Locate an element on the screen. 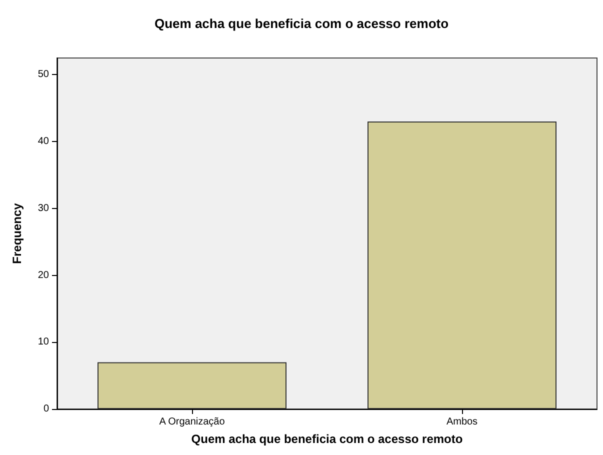 The image size is (603, 455). x-tick-label: A Organização is located at coordinates (192, 422).